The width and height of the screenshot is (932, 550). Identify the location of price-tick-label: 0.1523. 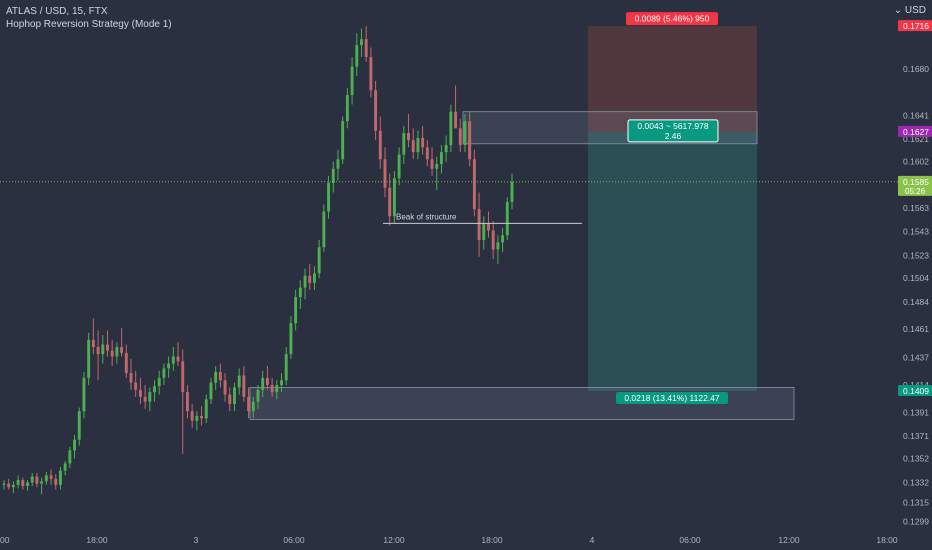
(916, 255).